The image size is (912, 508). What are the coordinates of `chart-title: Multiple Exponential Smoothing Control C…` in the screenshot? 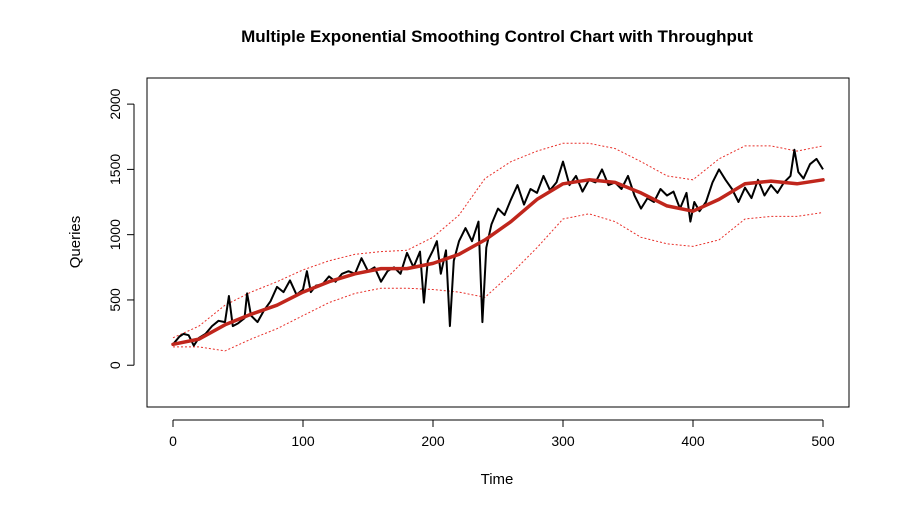 It's located at (497, 36).